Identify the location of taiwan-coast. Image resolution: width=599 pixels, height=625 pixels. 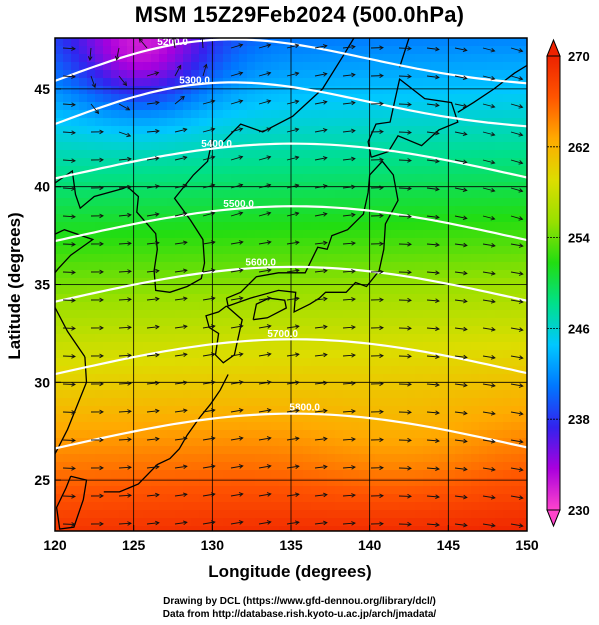
(71, 502).